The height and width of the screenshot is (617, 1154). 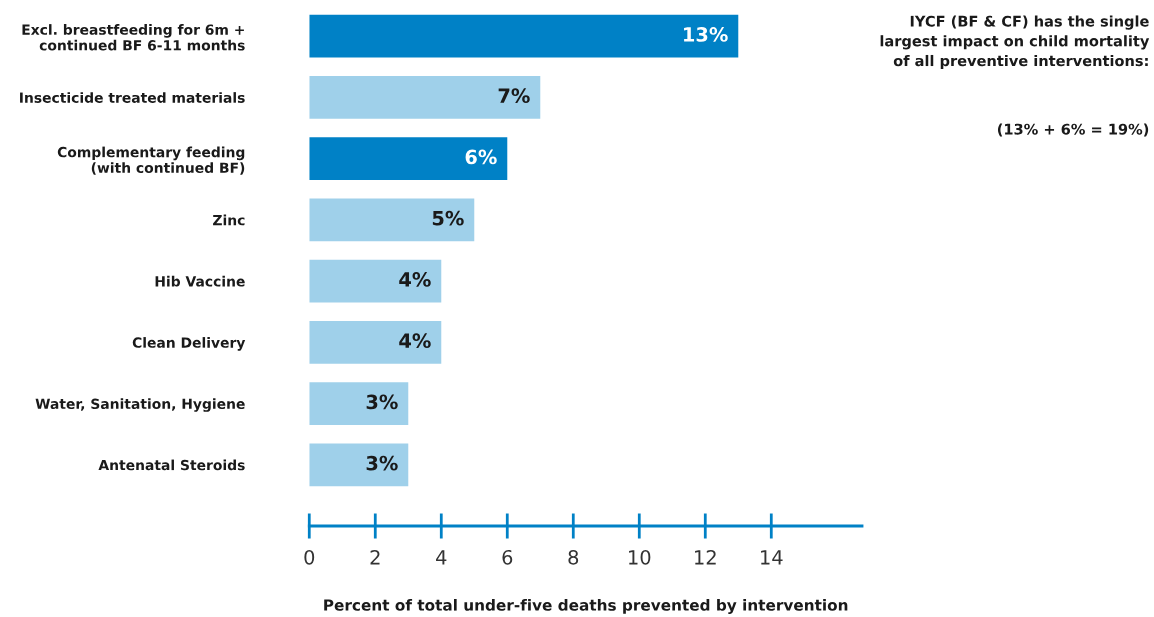 What do you see at coordinates (375, 557) in the screenshot?
I see `x-tick-label: 2` at bounding box center [375, 557].